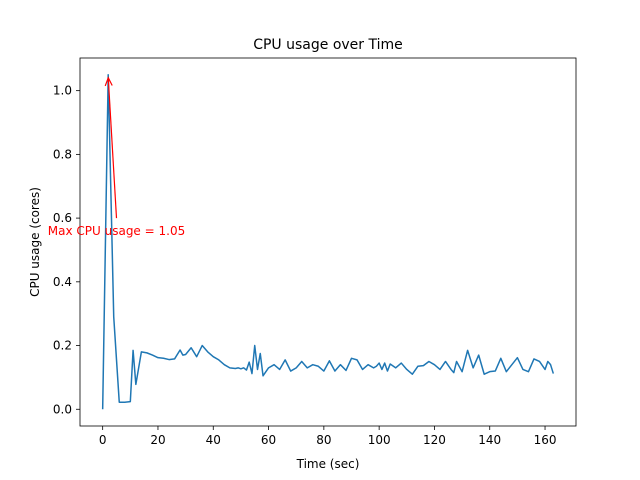 This screenshot has height=480, width=640. Describe the element at coordinates (35, 242) in the screenshot. I see `y-axis-label: CPU usage (cores)` at that location.